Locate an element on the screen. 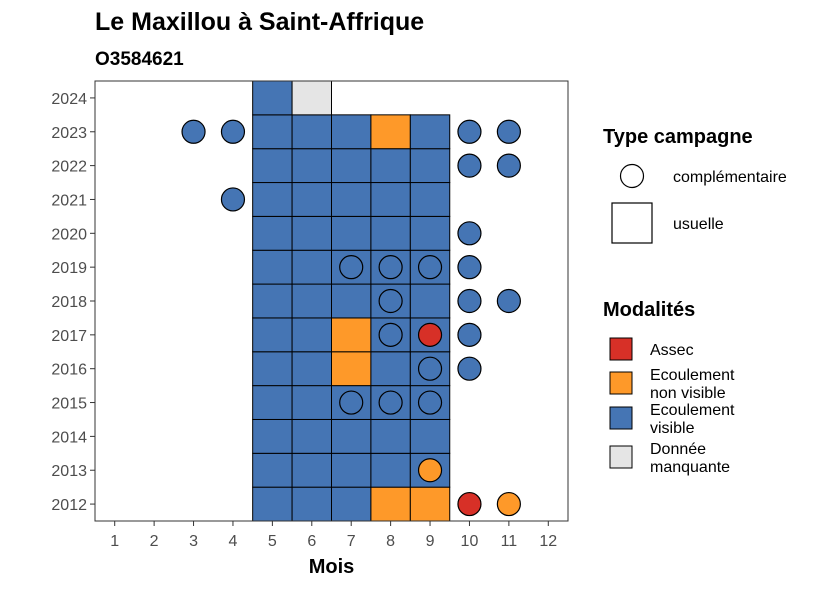 The height and width of the screenshot is (590, 826). legend-shape-label-usuelle: usuelle is located at coordinates (698, 224).